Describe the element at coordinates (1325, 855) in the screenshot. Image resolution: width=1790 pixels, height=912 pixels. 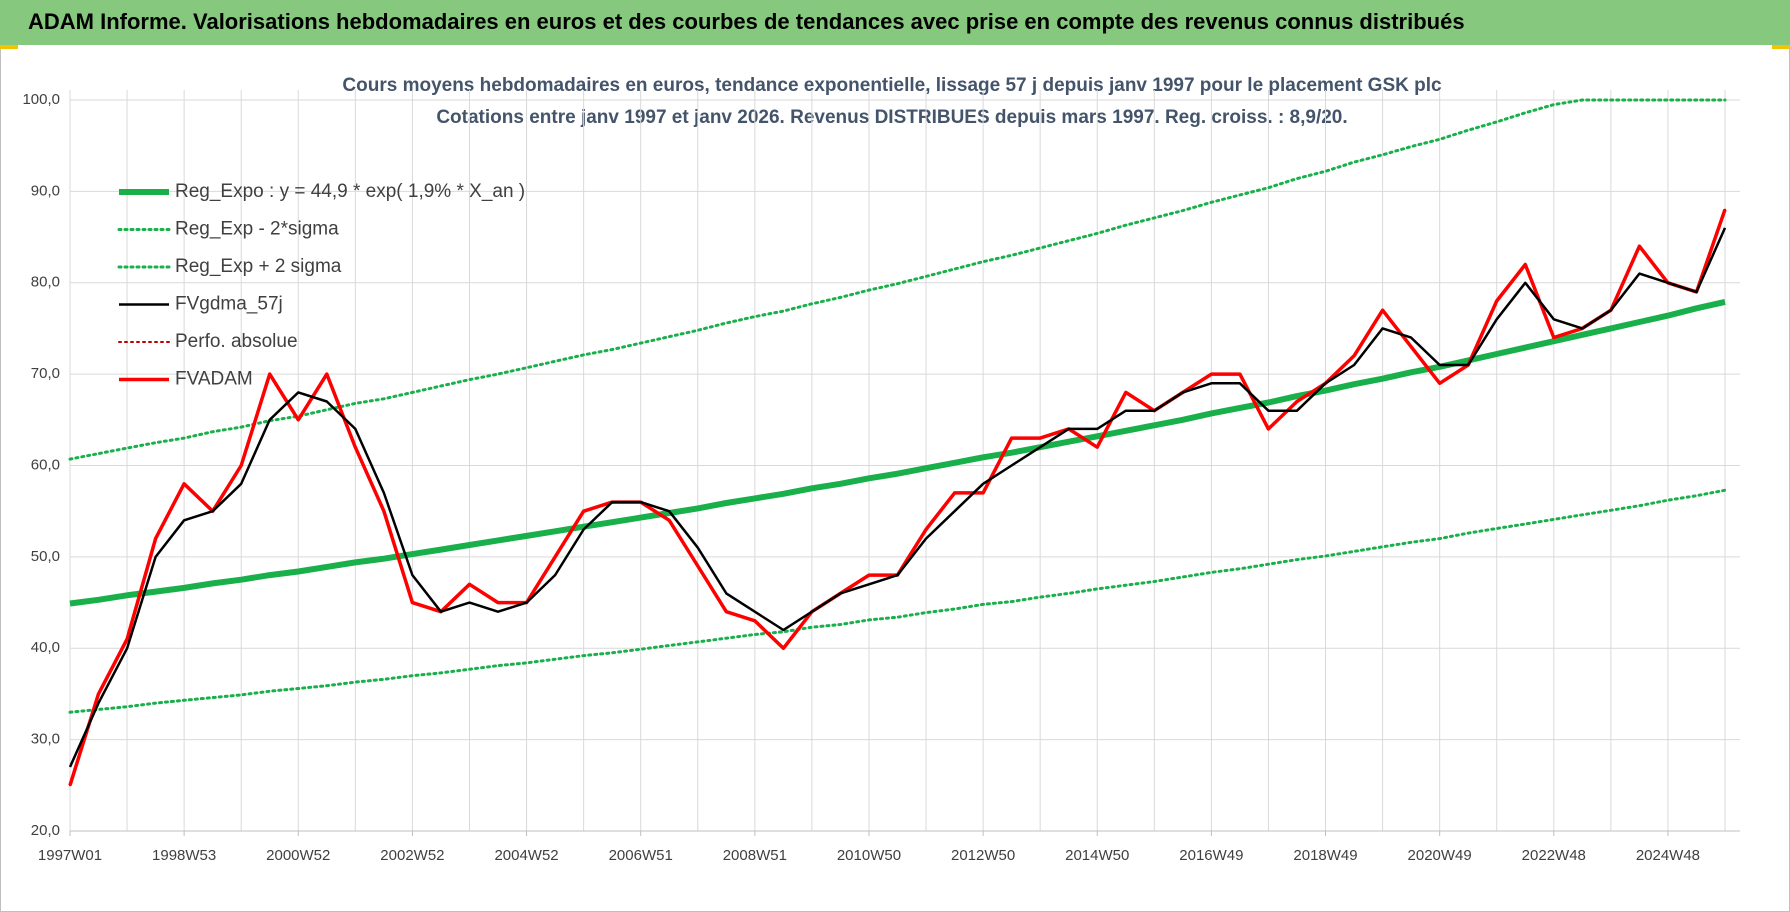
I see `x-tick-label: 2018W49` at that location.